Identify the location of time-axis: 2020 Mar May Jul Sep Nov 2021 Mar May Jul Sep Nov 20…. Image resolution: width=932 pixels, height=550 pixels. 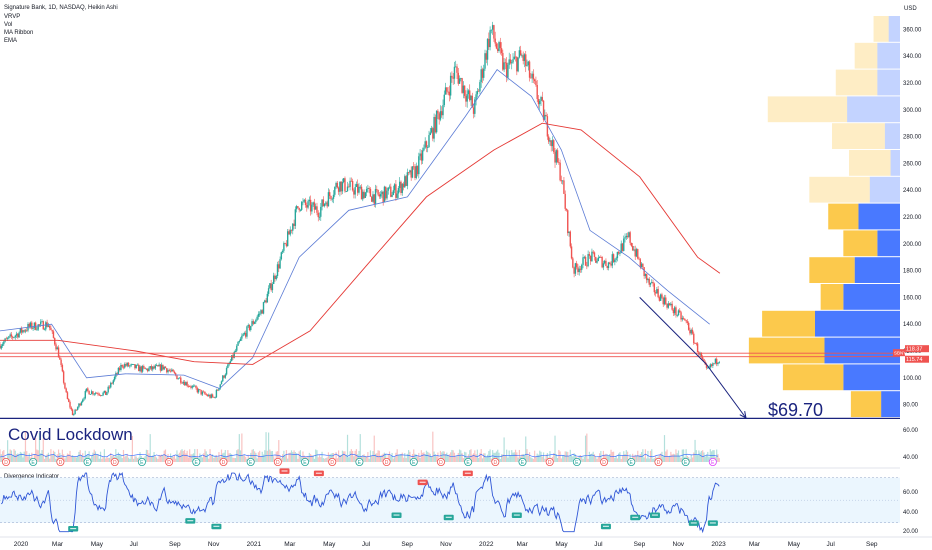
(446, 544).